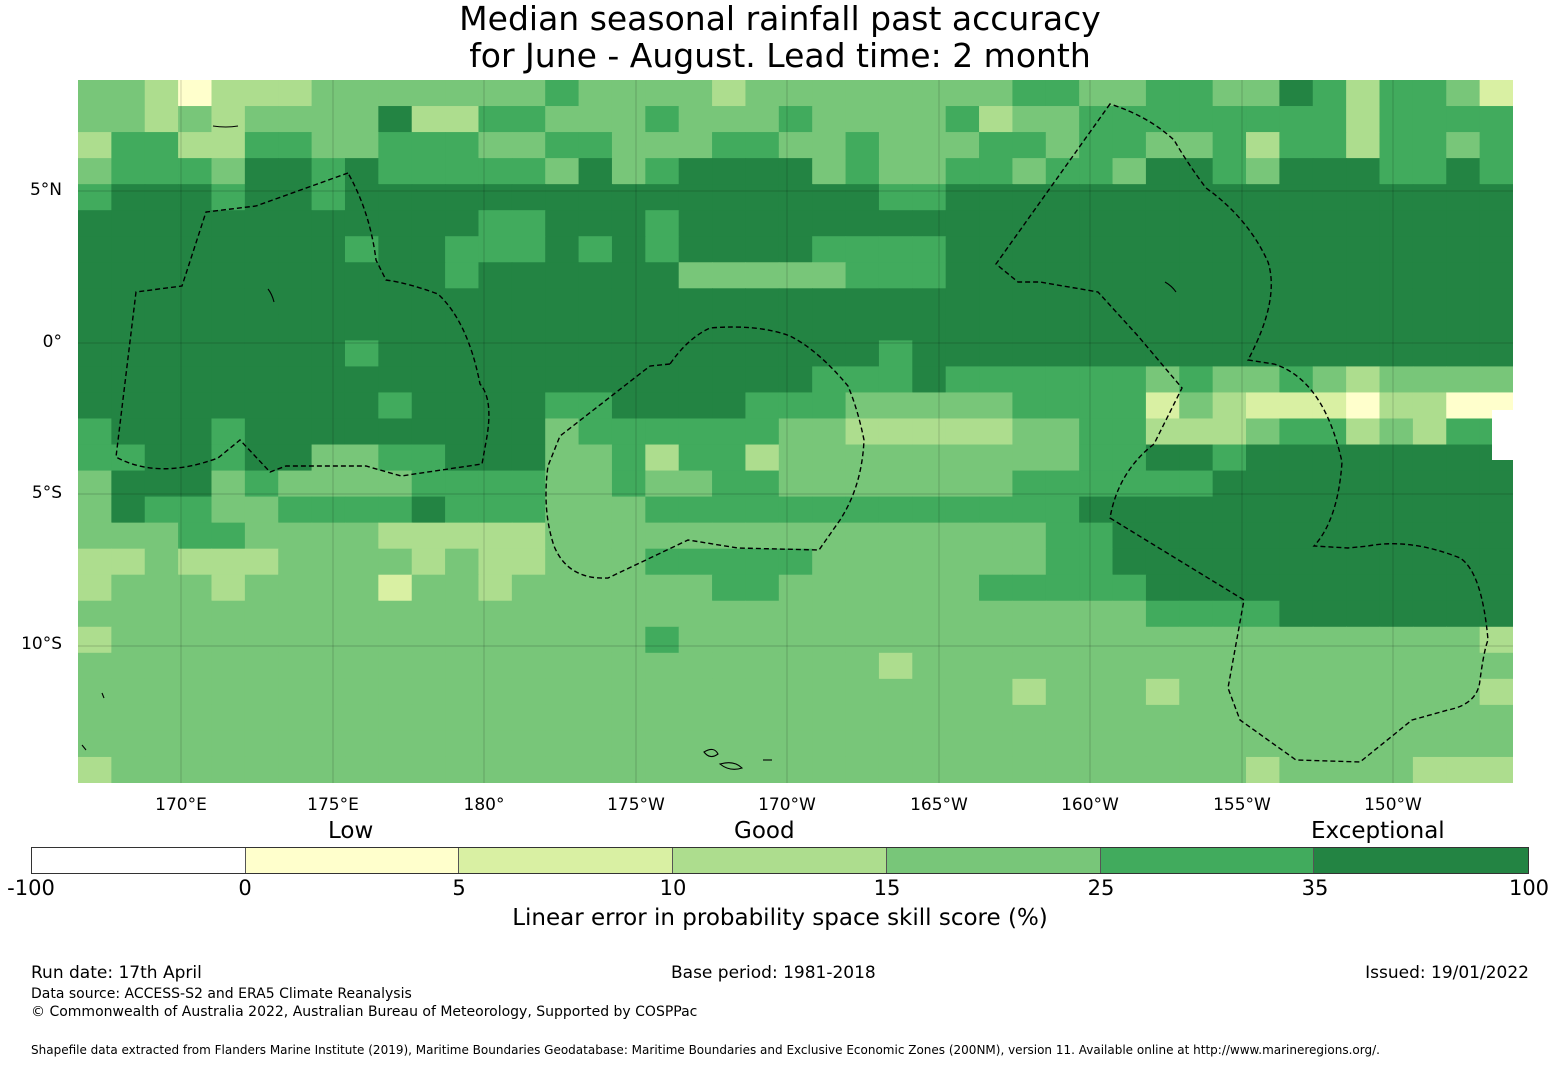  I want to click on lon-tick-label: 170°W, so click(787, 805).